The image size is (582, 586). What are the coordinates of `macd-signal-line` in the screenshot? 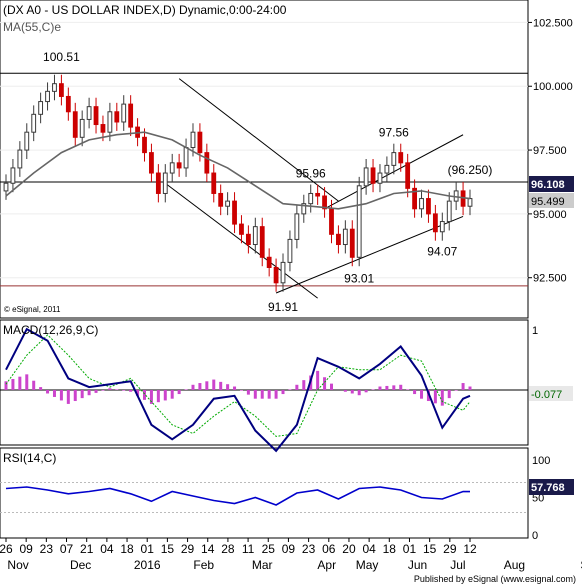 It's located at (238, 385).